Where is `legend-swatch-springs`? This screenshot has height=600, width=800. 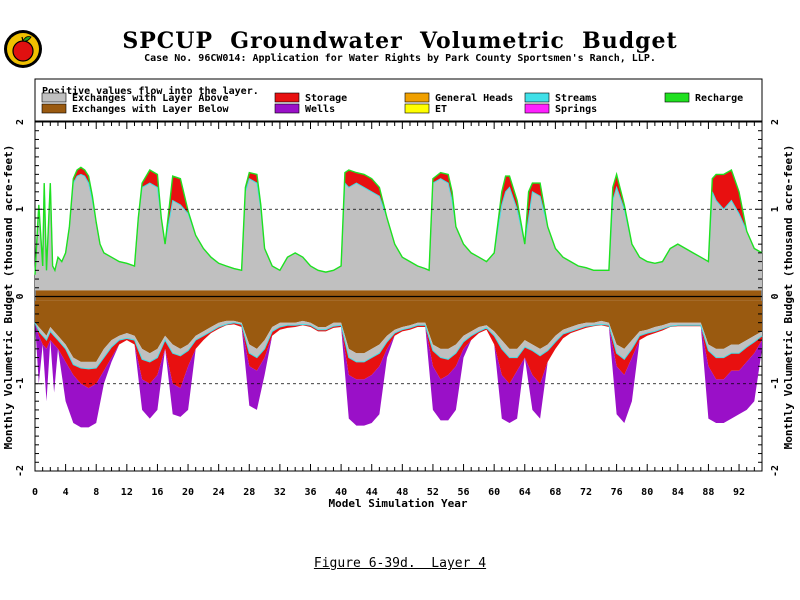
legend-swatch-springs is located at coordinates (537, 108).